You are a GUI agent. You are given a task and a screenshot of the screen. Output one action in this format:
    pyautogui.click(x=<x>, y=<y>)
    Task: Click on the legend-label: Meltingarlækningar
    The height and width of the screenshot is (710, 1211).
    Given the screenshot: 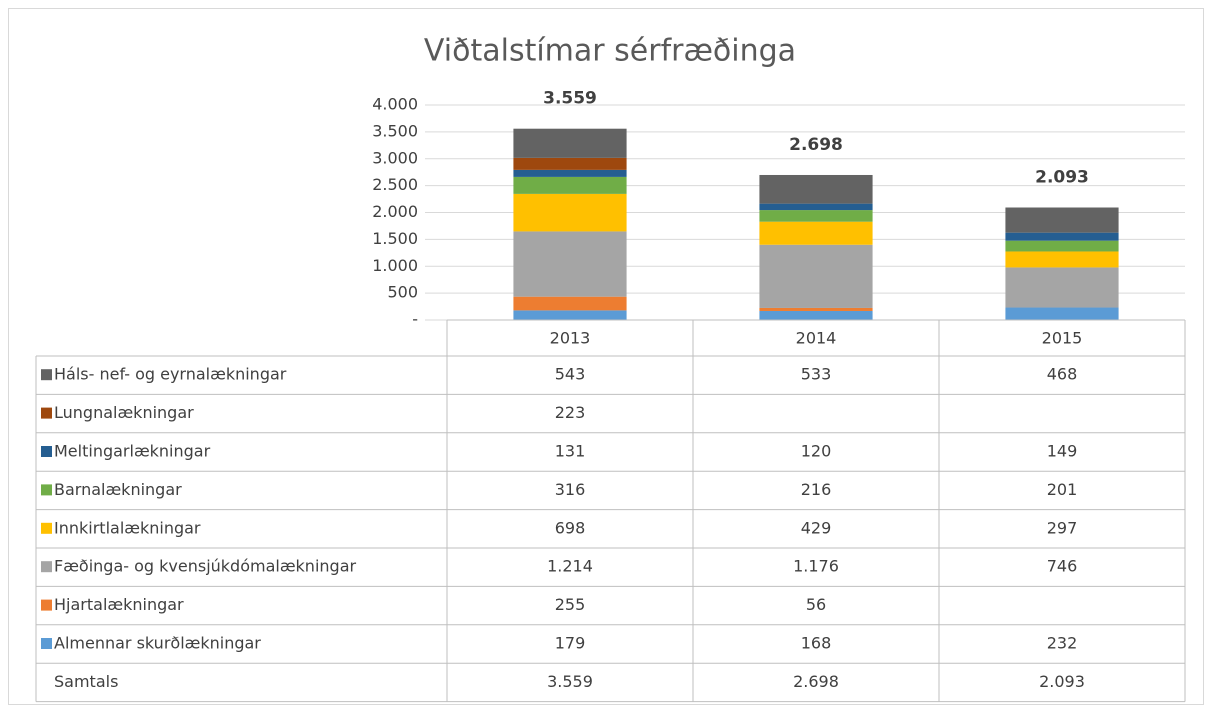 What is the action you would take?
    pyautogui.click(x=132, y=451)
    